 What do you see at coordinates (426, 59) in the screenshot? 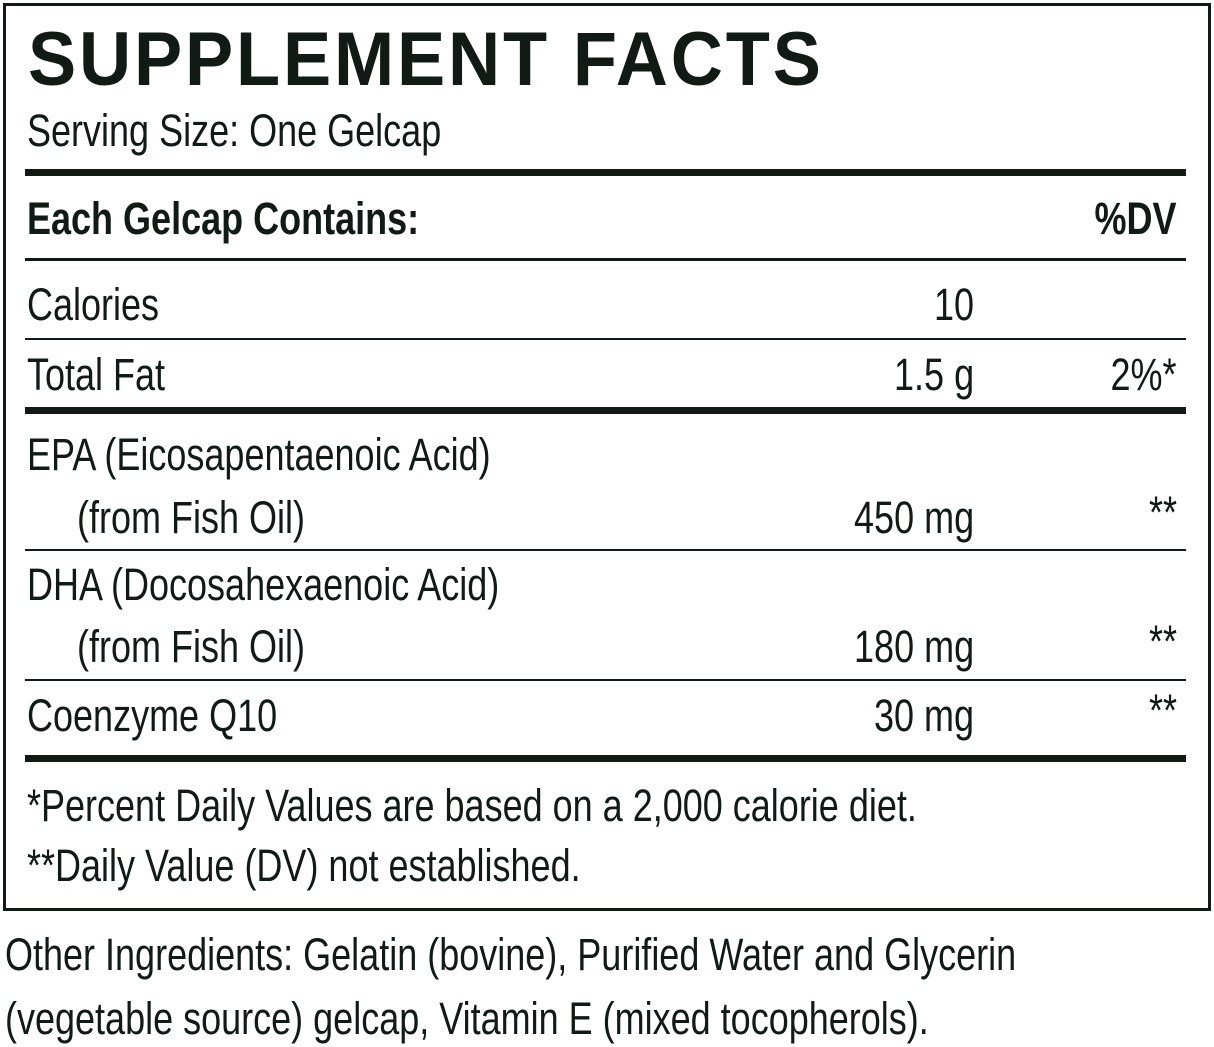
I see `panel-title: SUPPLEMENT FACTS` at bounding box center [426, 59].